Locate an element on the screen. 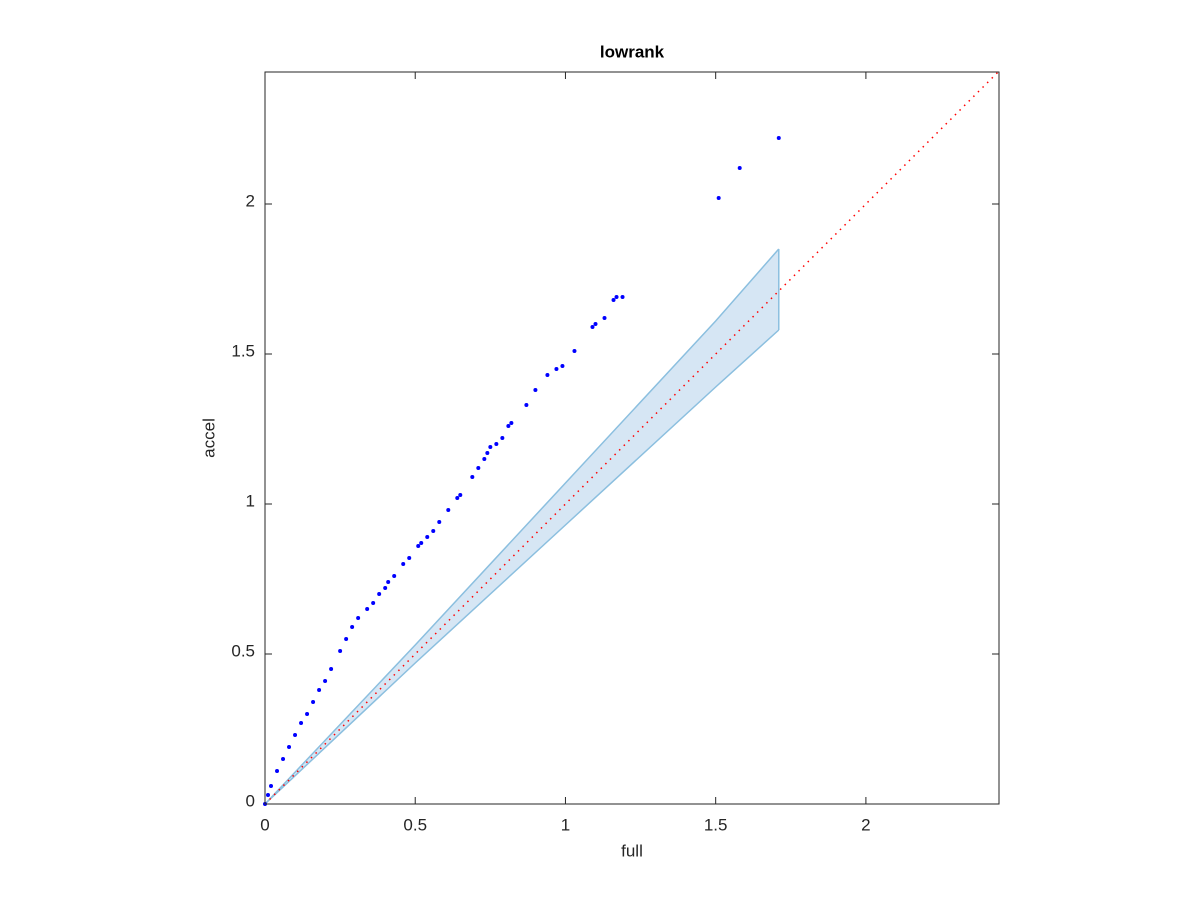  y-tick-label: 0 is located at coordinates (250, 800).